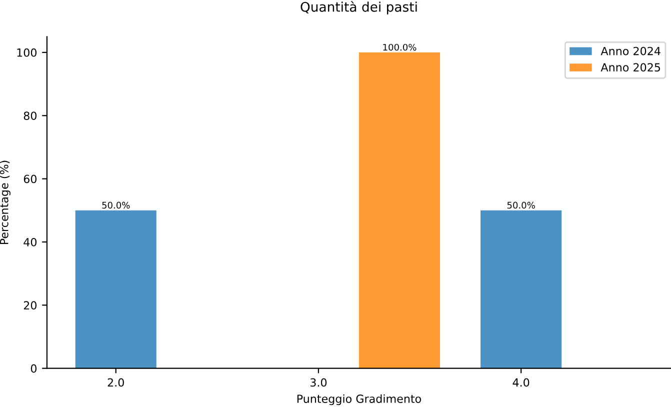 The height and width of the screenshot is (407, 671). I want to click on y-tick-label: 60, so click(30, 179).